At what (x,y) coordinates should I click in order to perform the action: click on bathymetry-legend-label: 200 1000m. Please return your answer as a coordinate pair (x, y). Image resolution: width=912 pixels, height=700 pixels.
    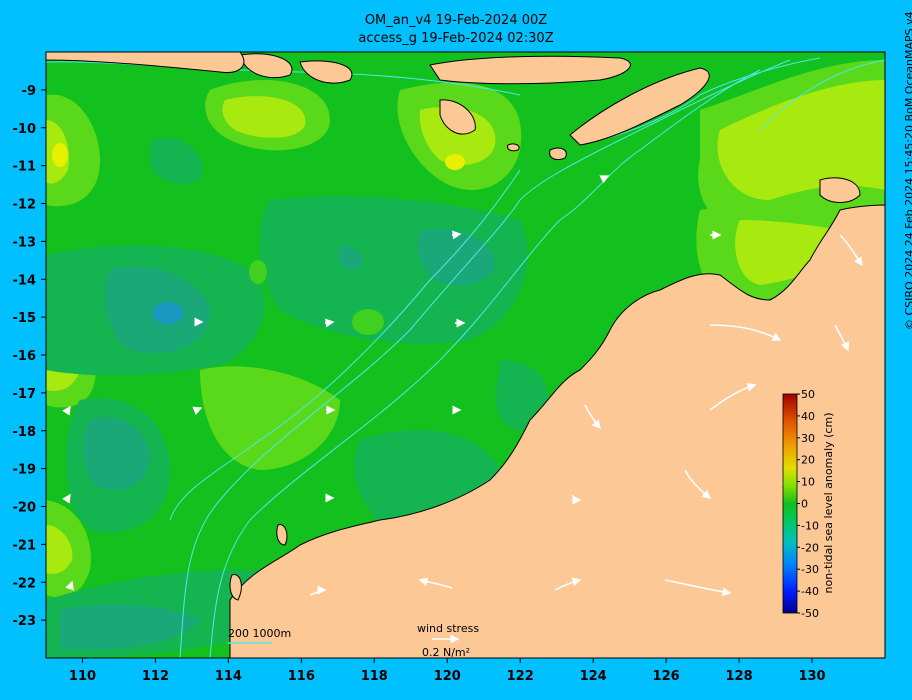
    Looking at the image, I should click on (259, 633).